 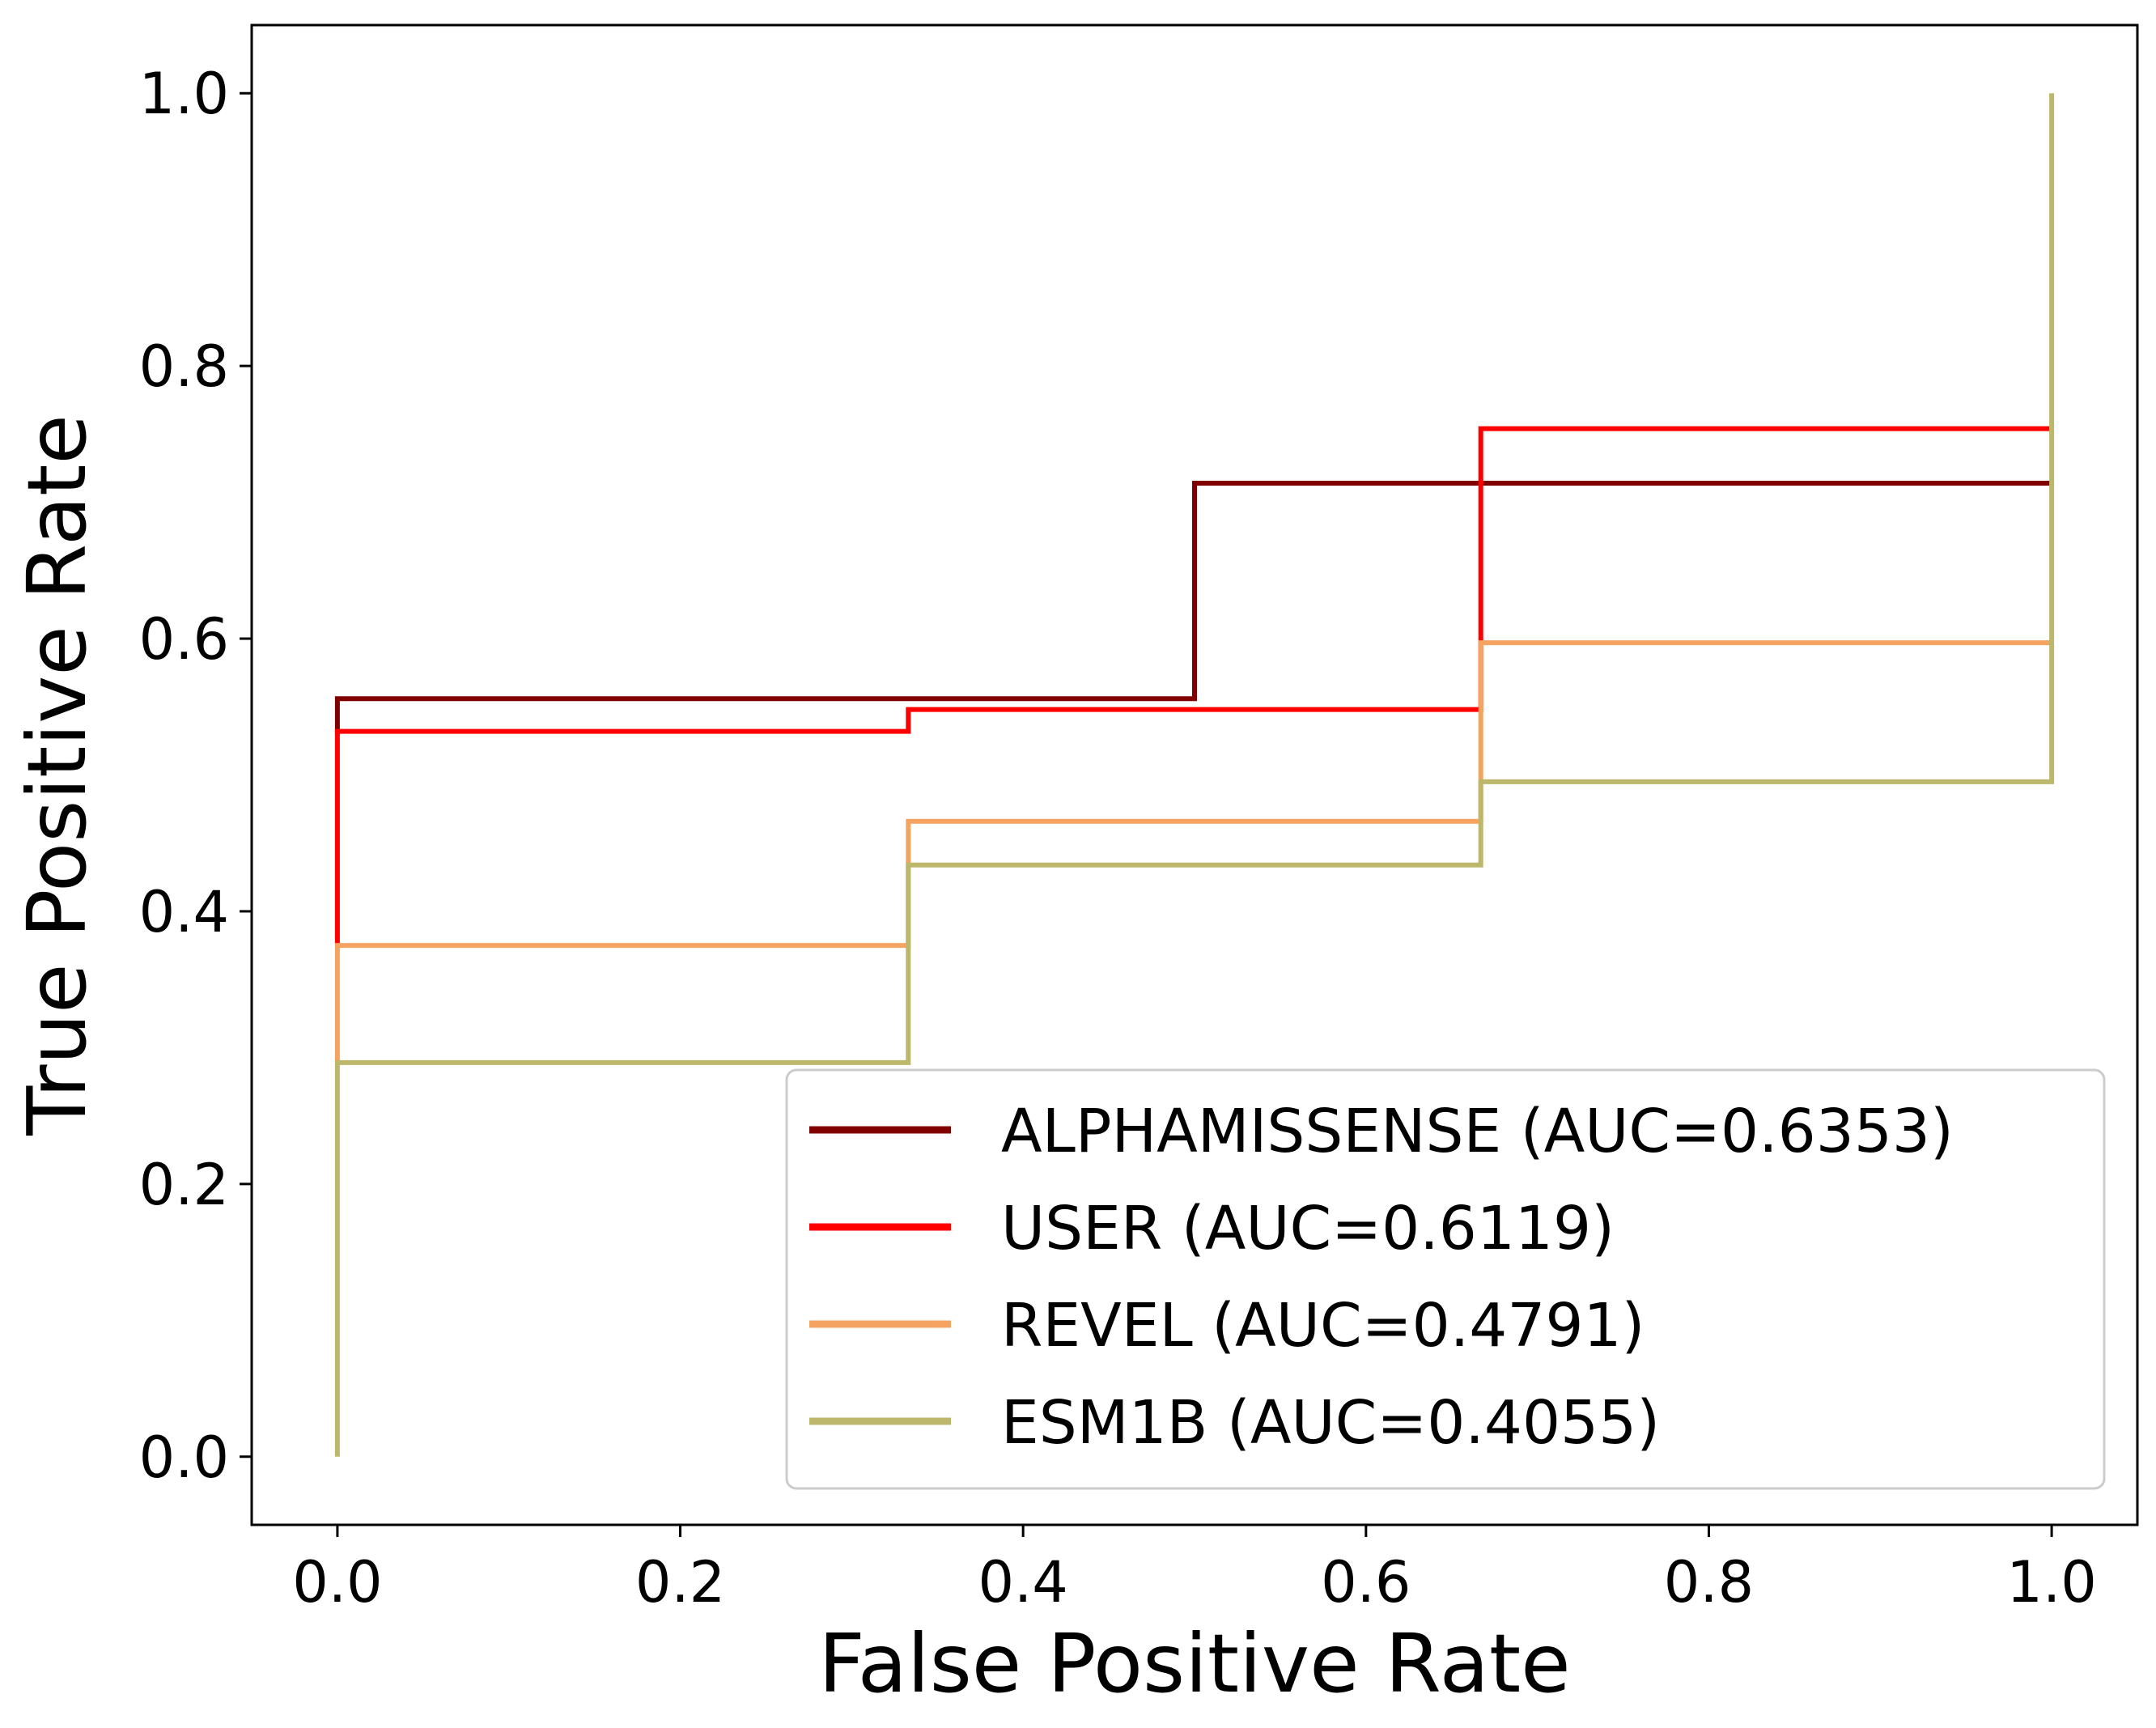 I want to click on y-axis-label: True Positive Rate, so click(x=57, y=775).